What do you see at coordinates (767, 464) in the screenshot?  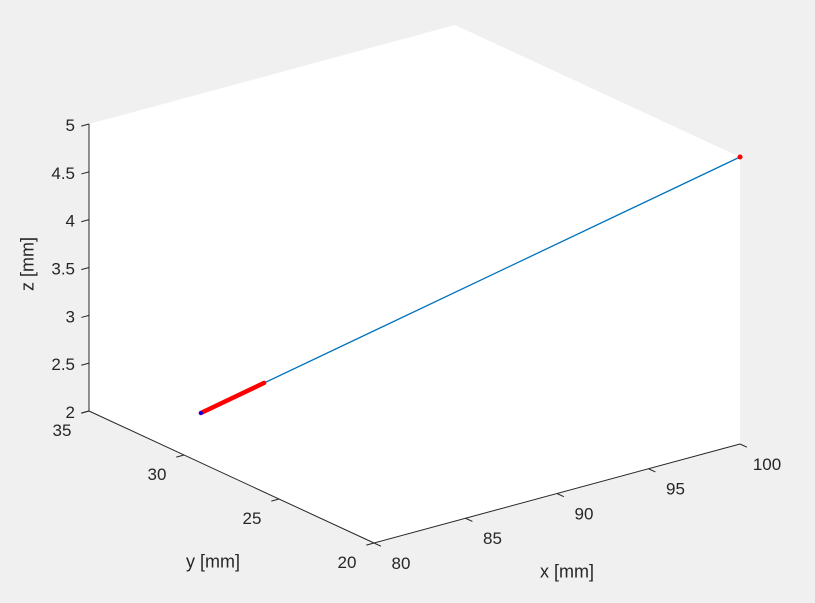 I see `x-tick-label: 100` at bounding box center [767, 464].